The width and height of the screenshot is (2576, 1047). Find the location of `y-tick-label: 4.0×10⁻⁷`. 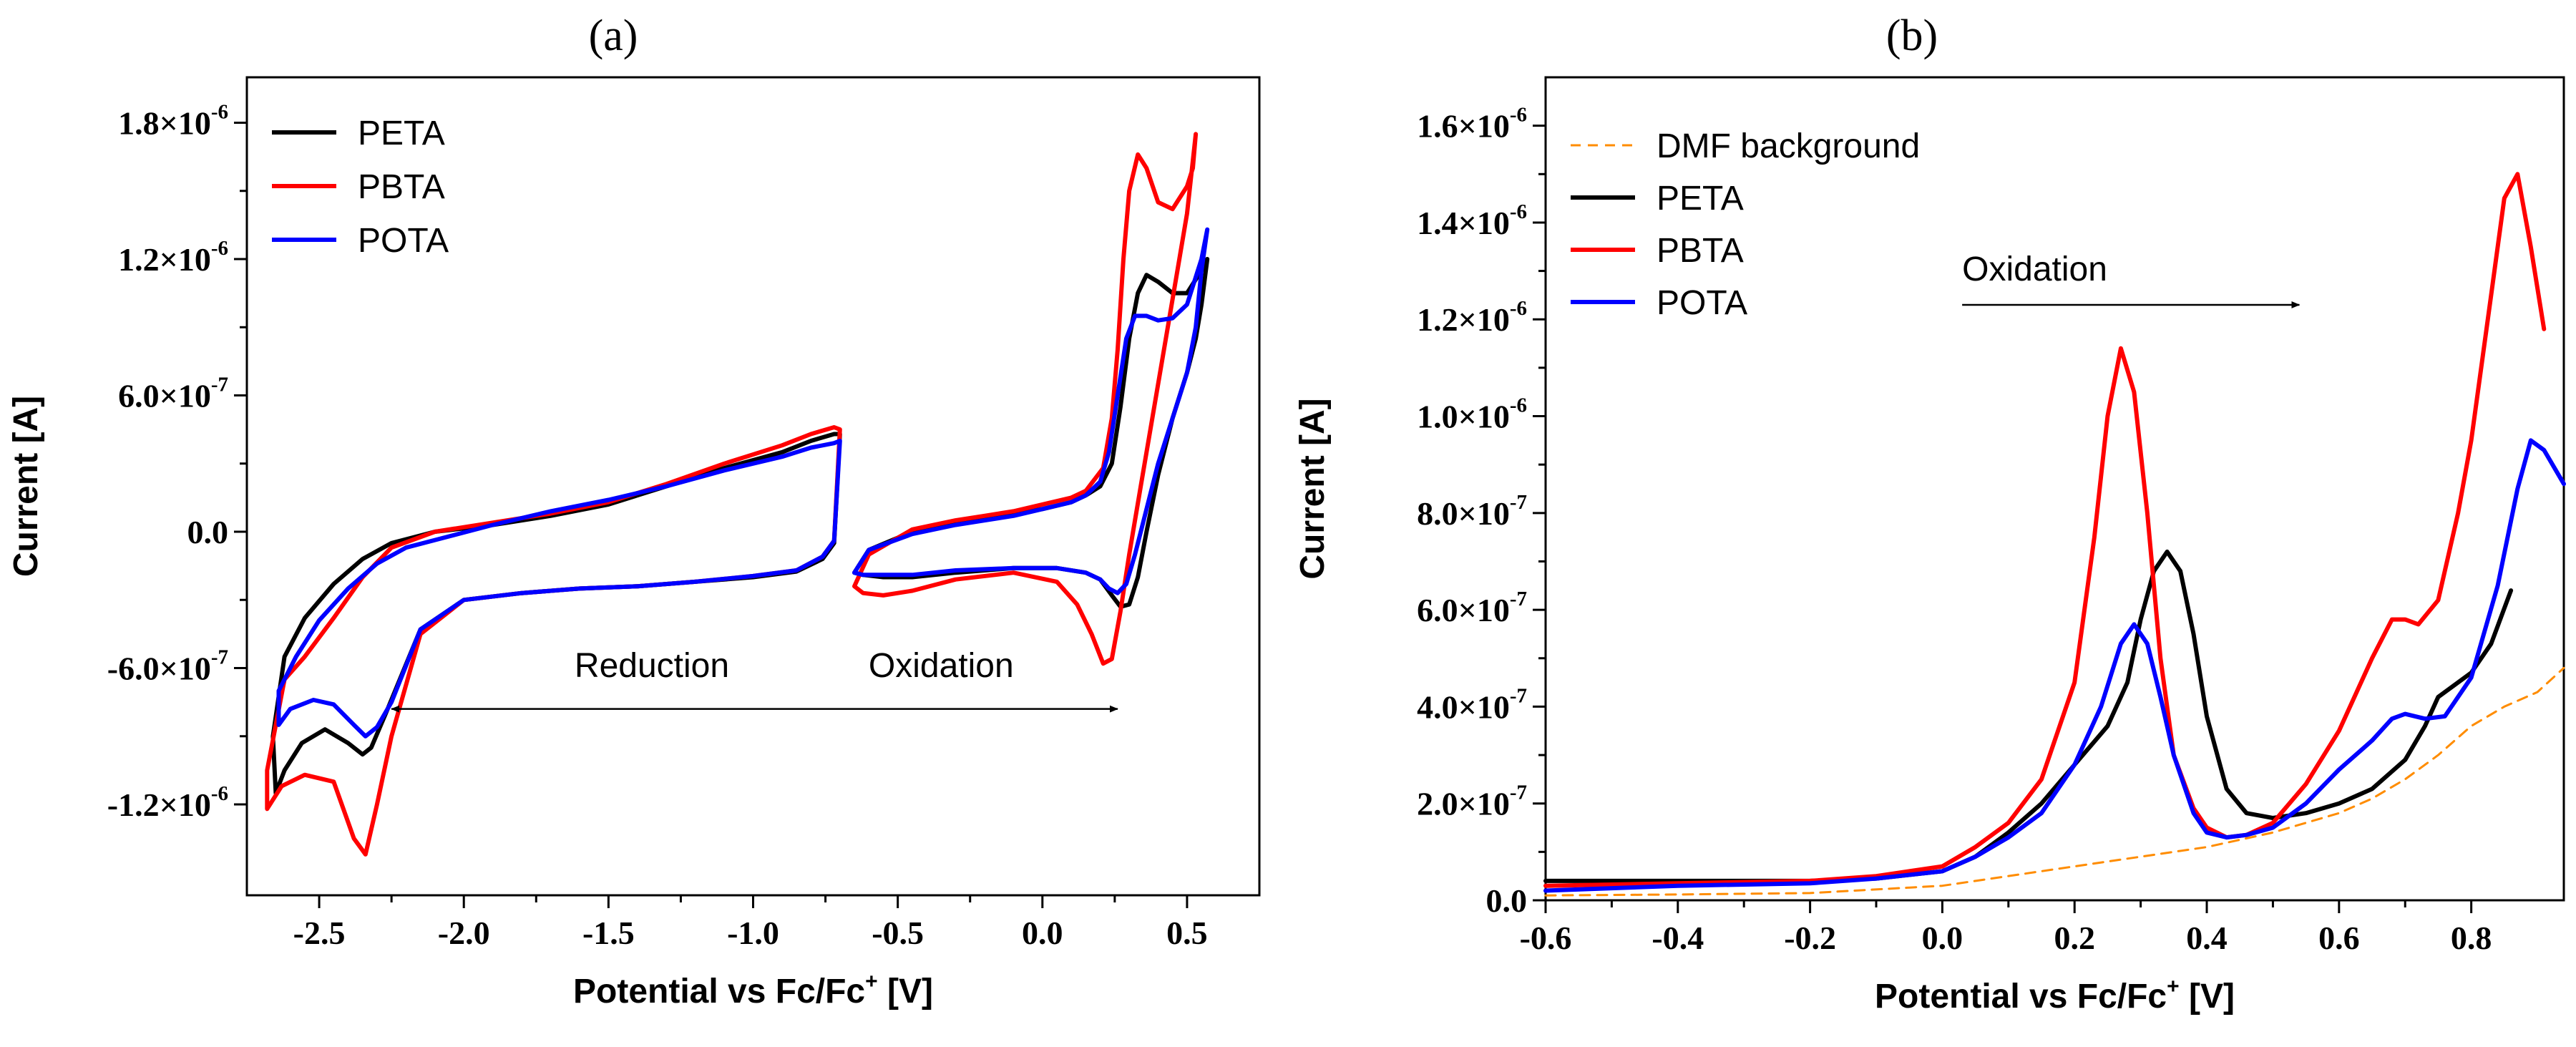

y-tick-label: 4.0×10⁻⁷ is located at coordinates (1472, 704).